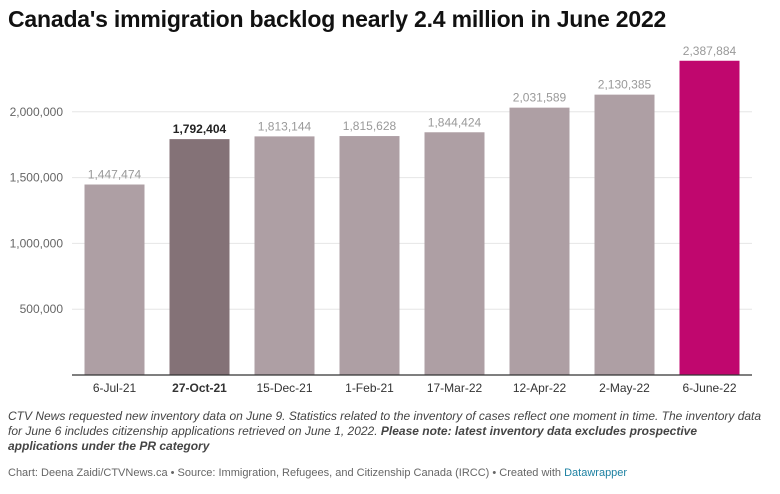  What do you see at coordinates (455, 122) in the screenshot?
I see `bar-value-label: 1,844,424` at bounding box center [455, 122].